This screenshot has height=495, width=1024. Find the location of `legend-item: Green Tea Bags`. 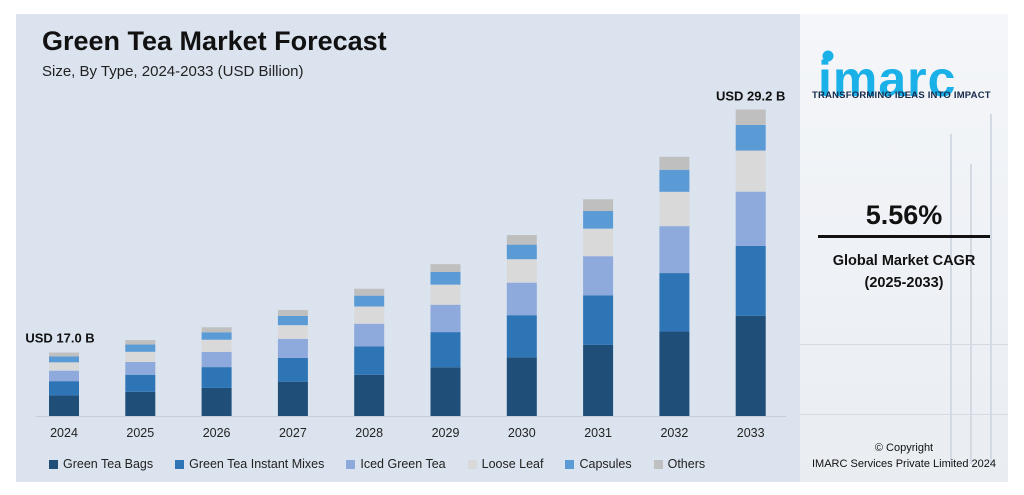

legend-item: Green Tea Bags is located at coordinates (101, 464).